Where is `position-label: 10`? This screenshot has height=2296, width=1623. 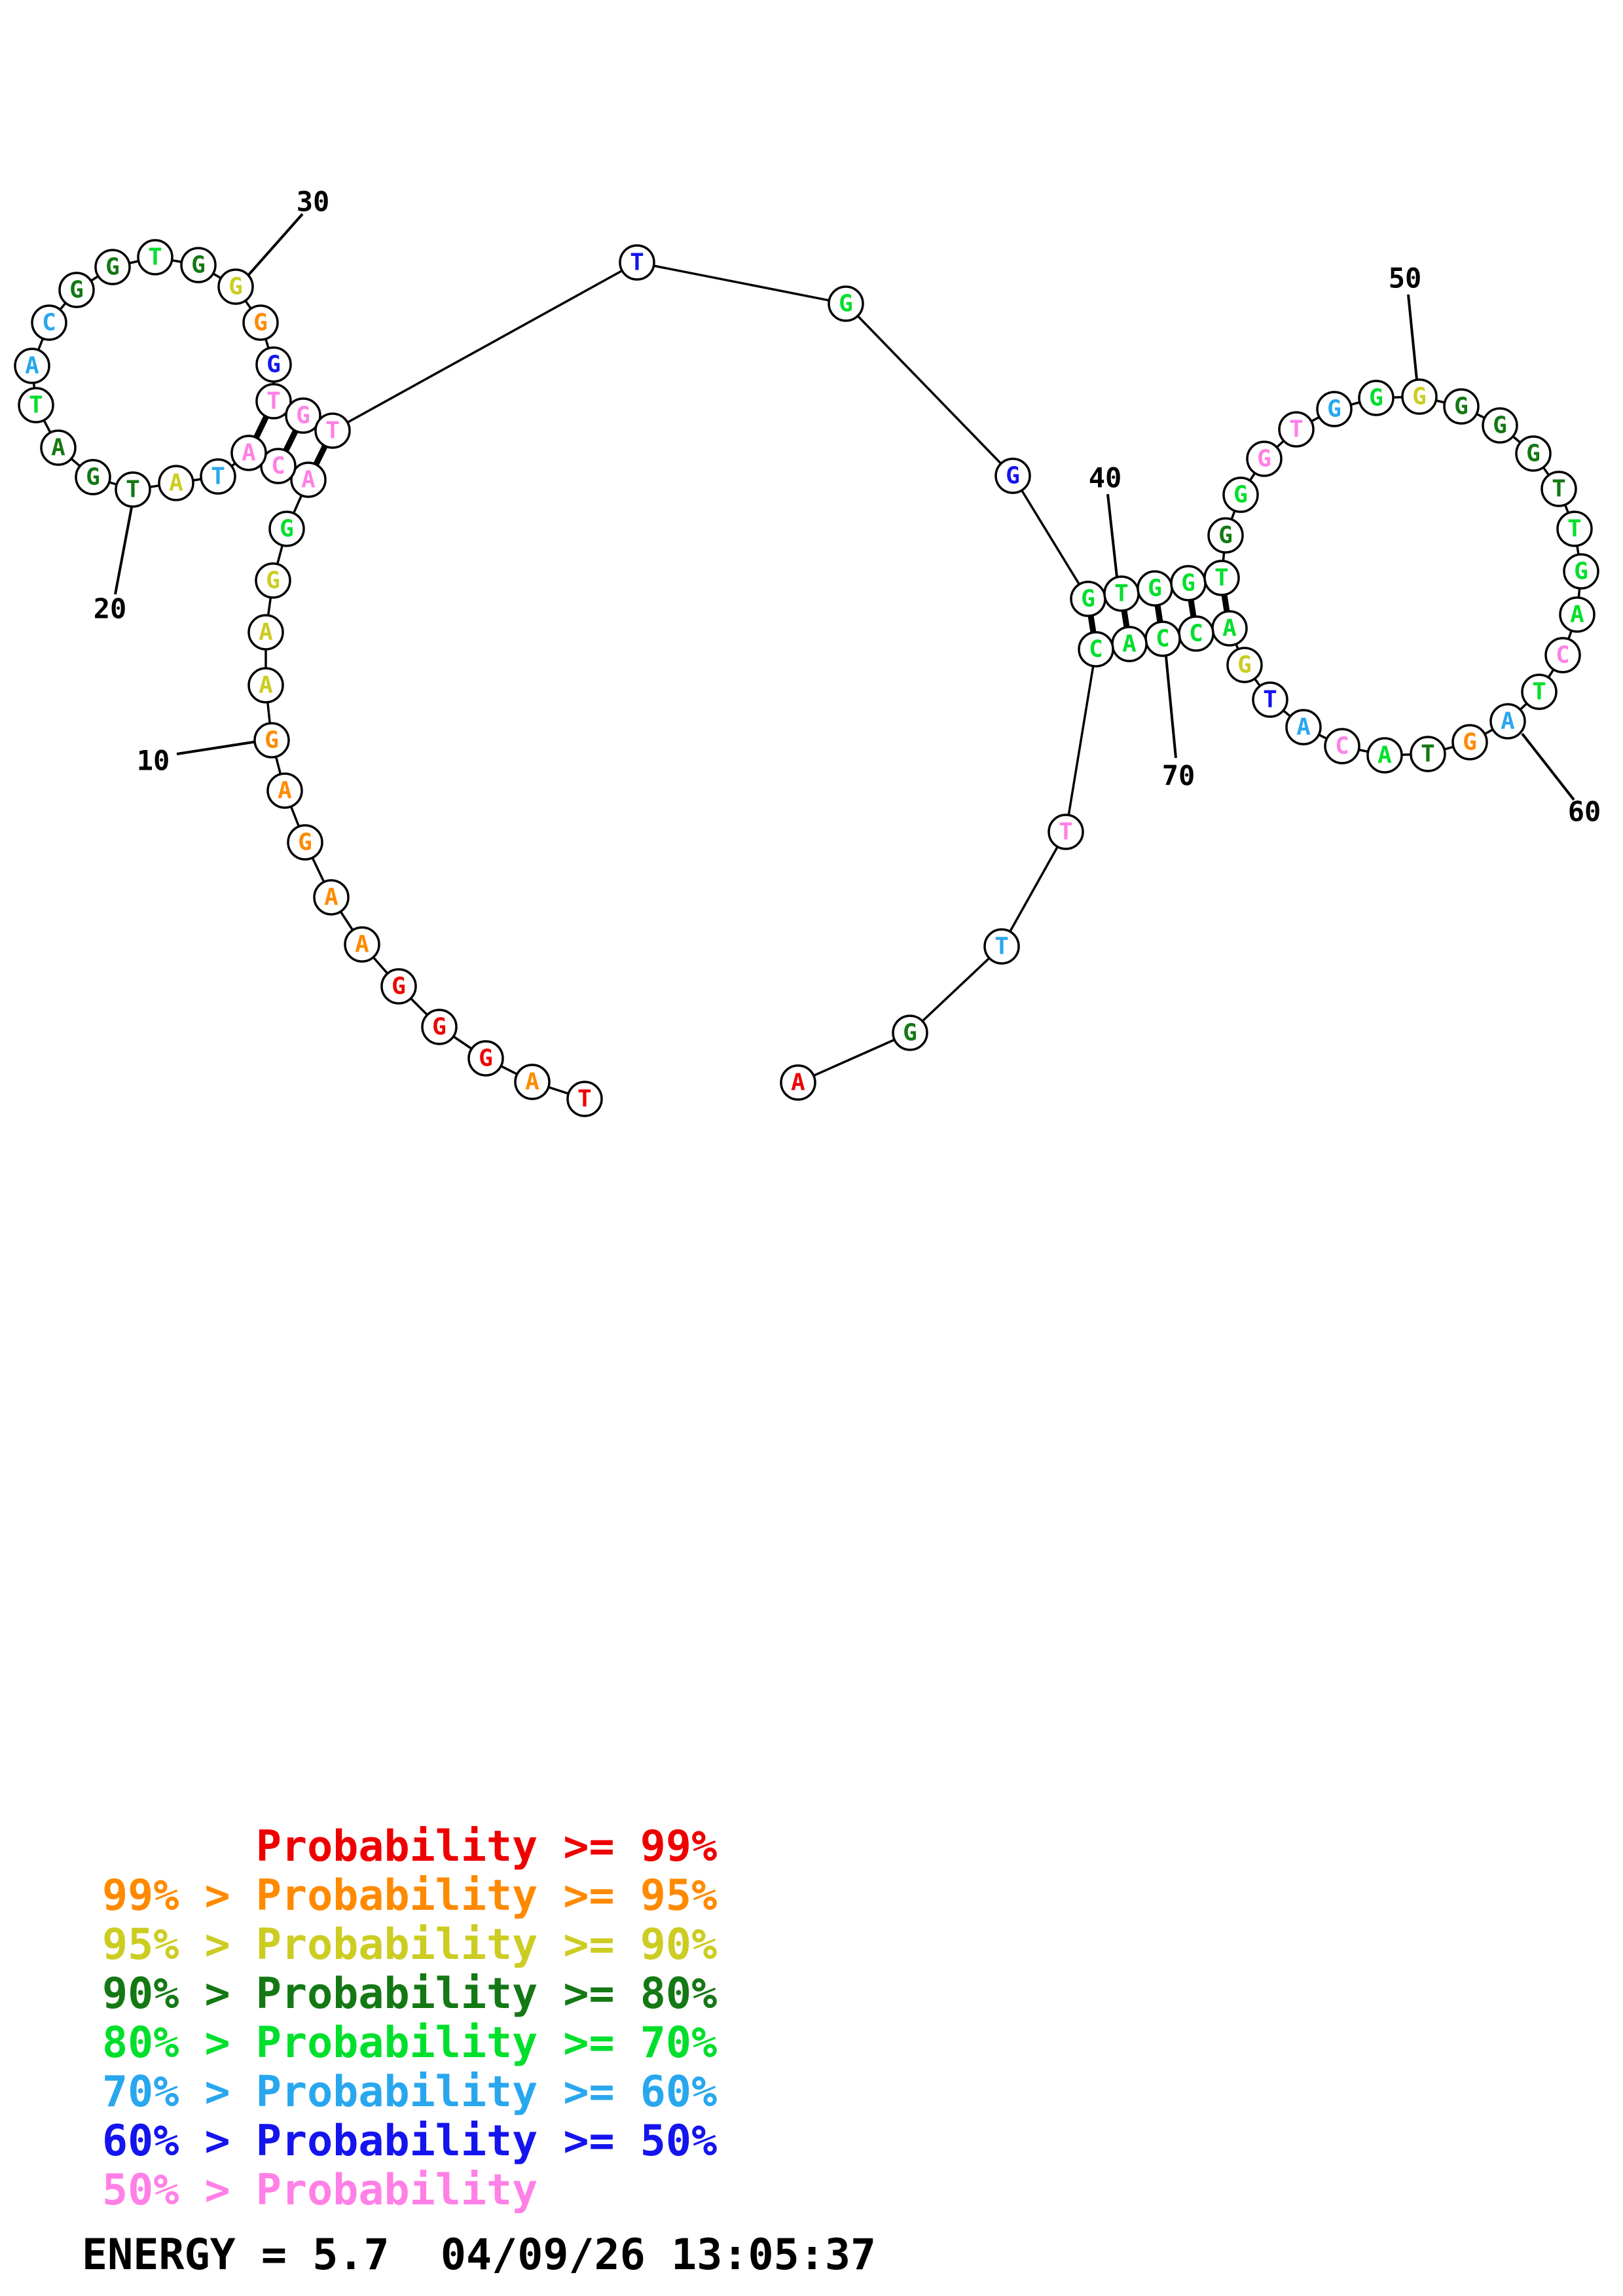
position-label: 10 is located at coordinates (153, 761).